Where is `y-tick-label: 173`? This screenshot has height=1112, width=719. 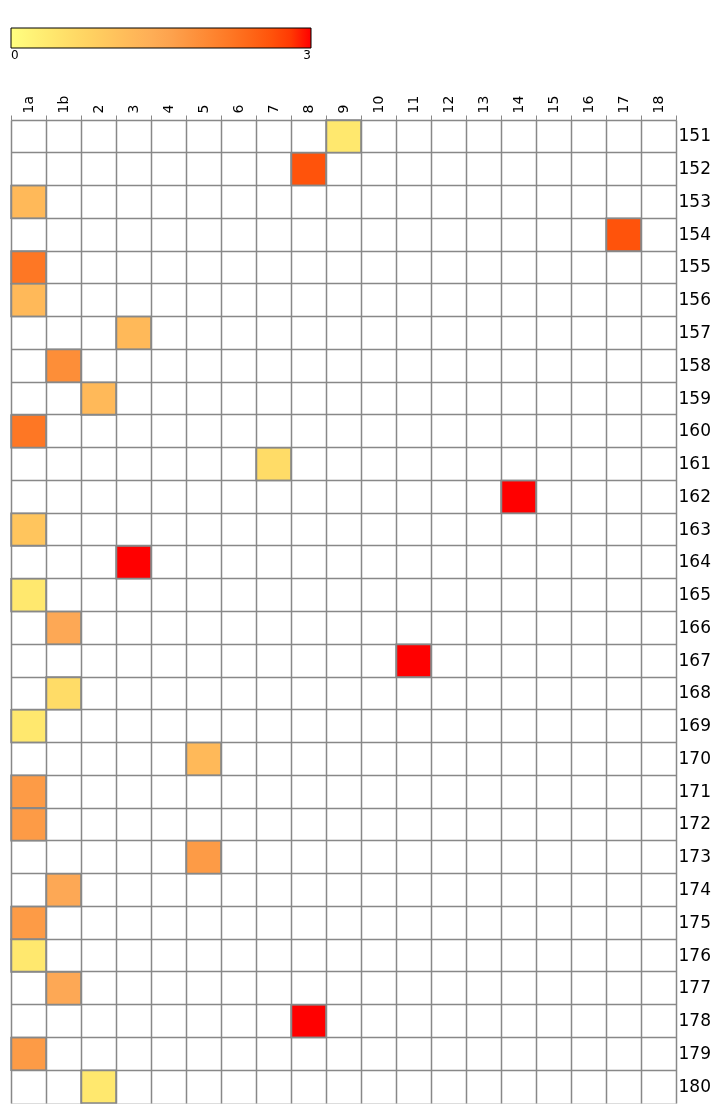
y-tick-label: 173 is located at coordinates (694, 856).